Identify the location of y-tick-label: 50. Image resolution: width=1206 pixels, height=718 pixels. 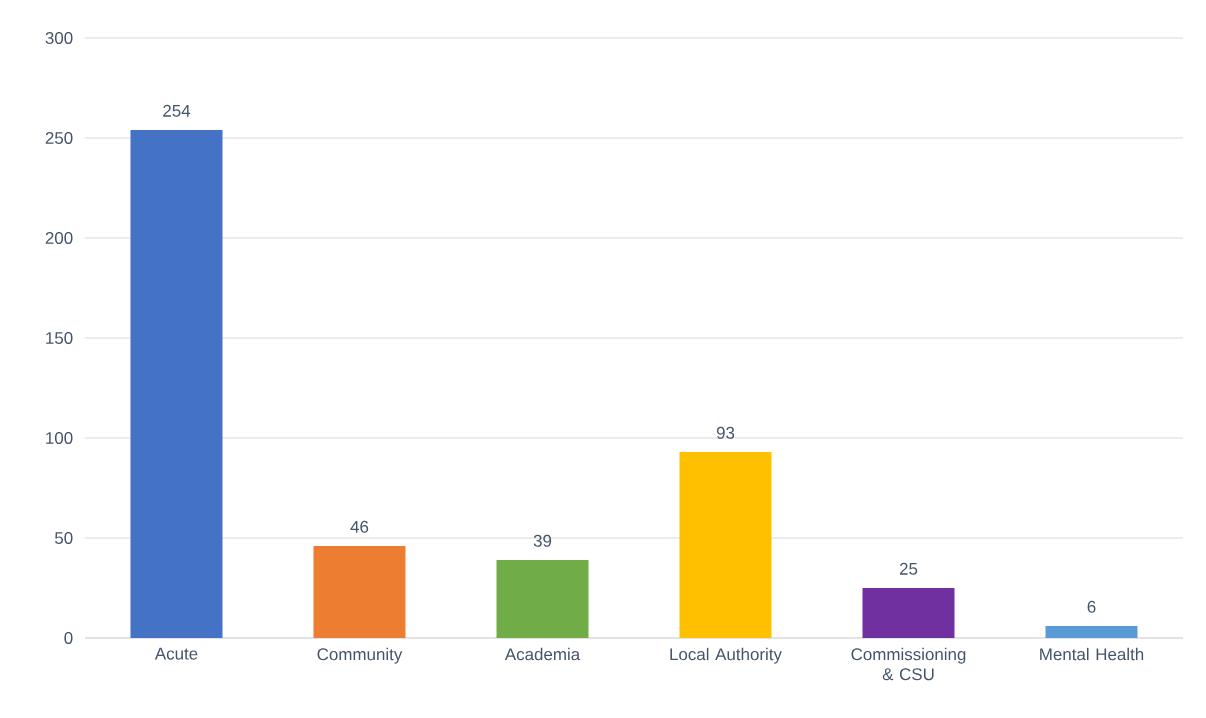
(63, 538).